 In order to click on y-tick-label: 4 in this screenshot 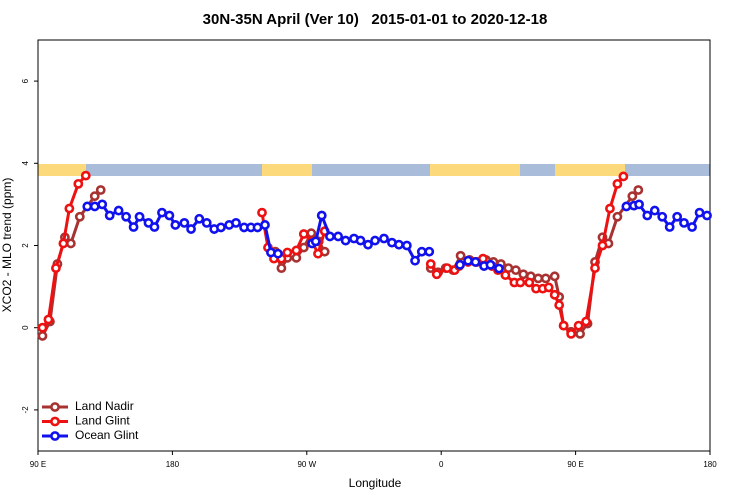, I will do `click(25, 163)`.